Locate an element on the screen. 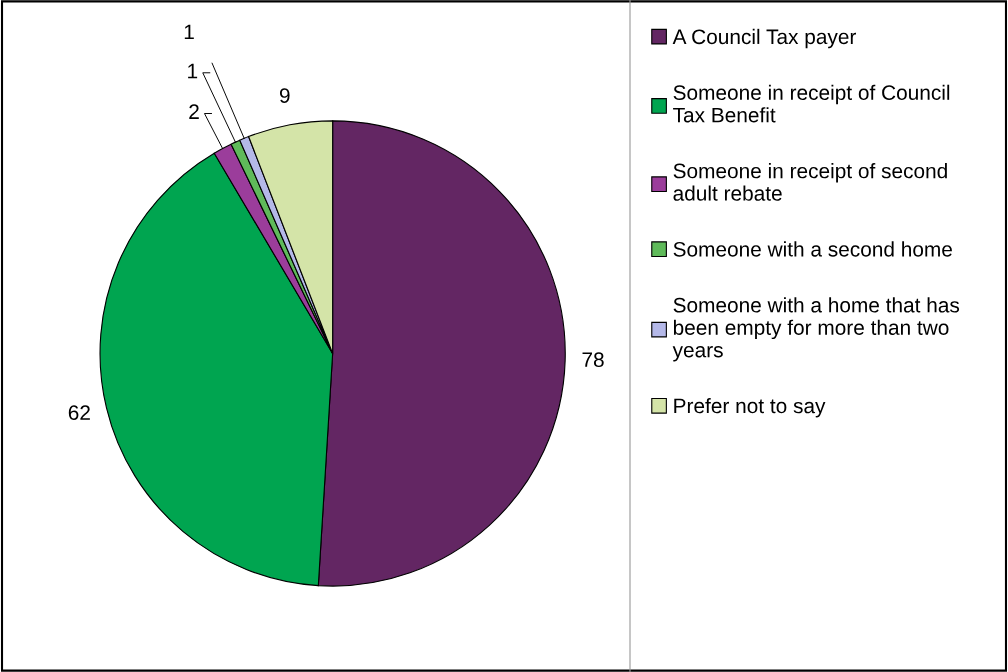 The image size is (1008, 672). data-label: 9 is located at coordinates (284, 95).